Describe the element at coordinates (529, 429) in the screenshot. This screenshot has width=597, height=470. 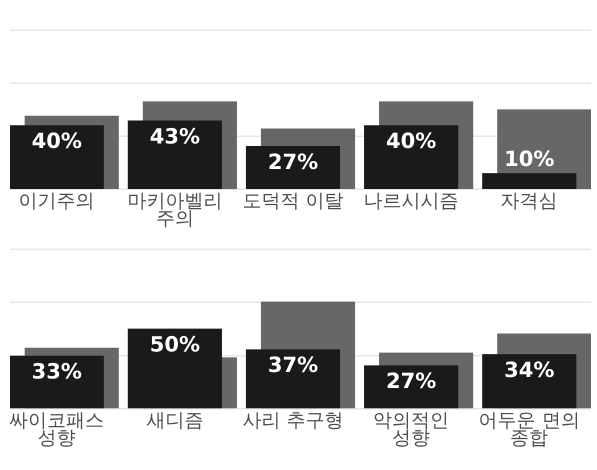
I see `x-tick-label: 어두운 면의 종합` at that location.